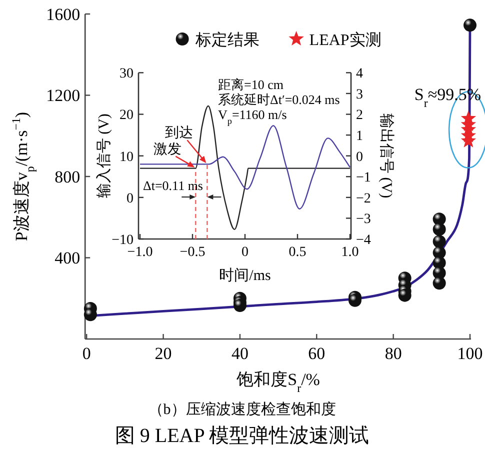  I want to click on annotation: 到达, so click(179, 133).